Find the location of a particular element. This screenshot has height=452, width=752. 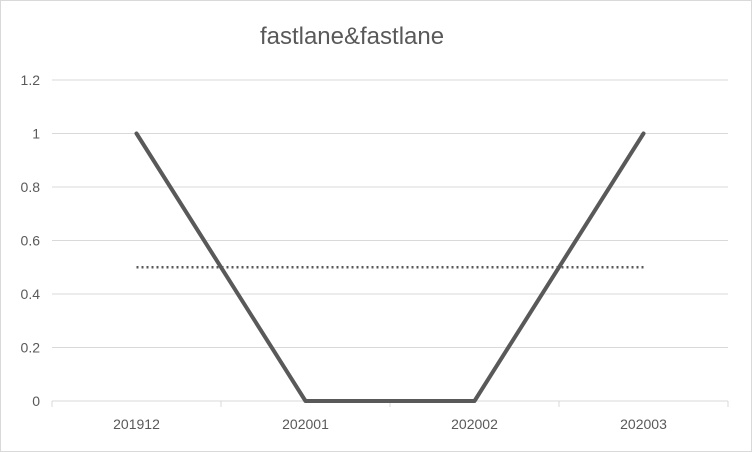

x-tick-label: 202001 is located at coordinates (305, 424).